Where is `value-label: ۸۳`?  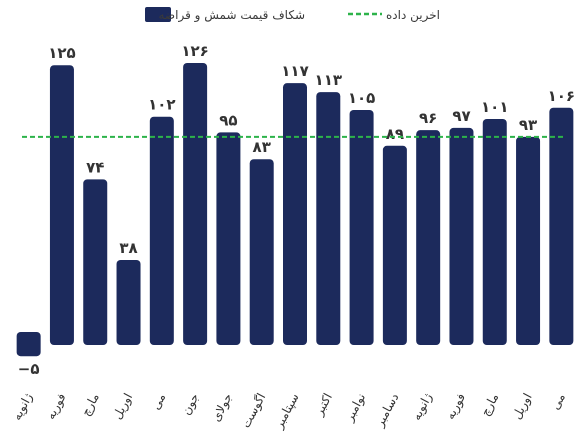
value-label: ۸۳ is located at coordinates (262, 147).